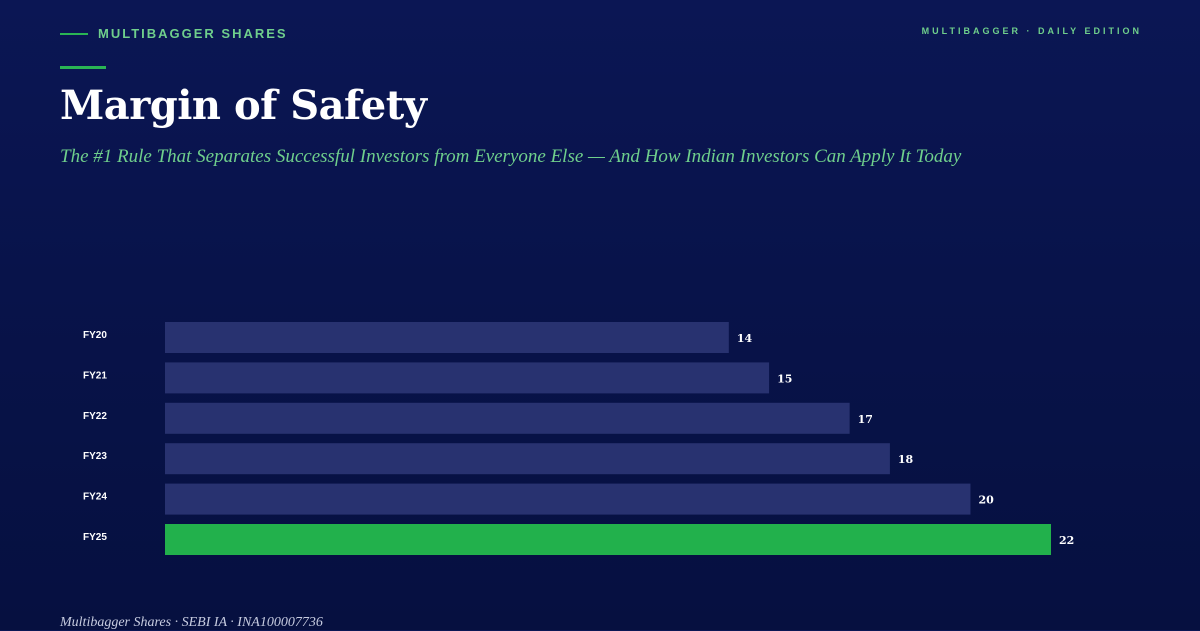 This screenshot has width=1200, height=631. What do you see at coordinates (784, 378) in the screenshot?
I see `value-label: 15` at bounding box center [784, 378].